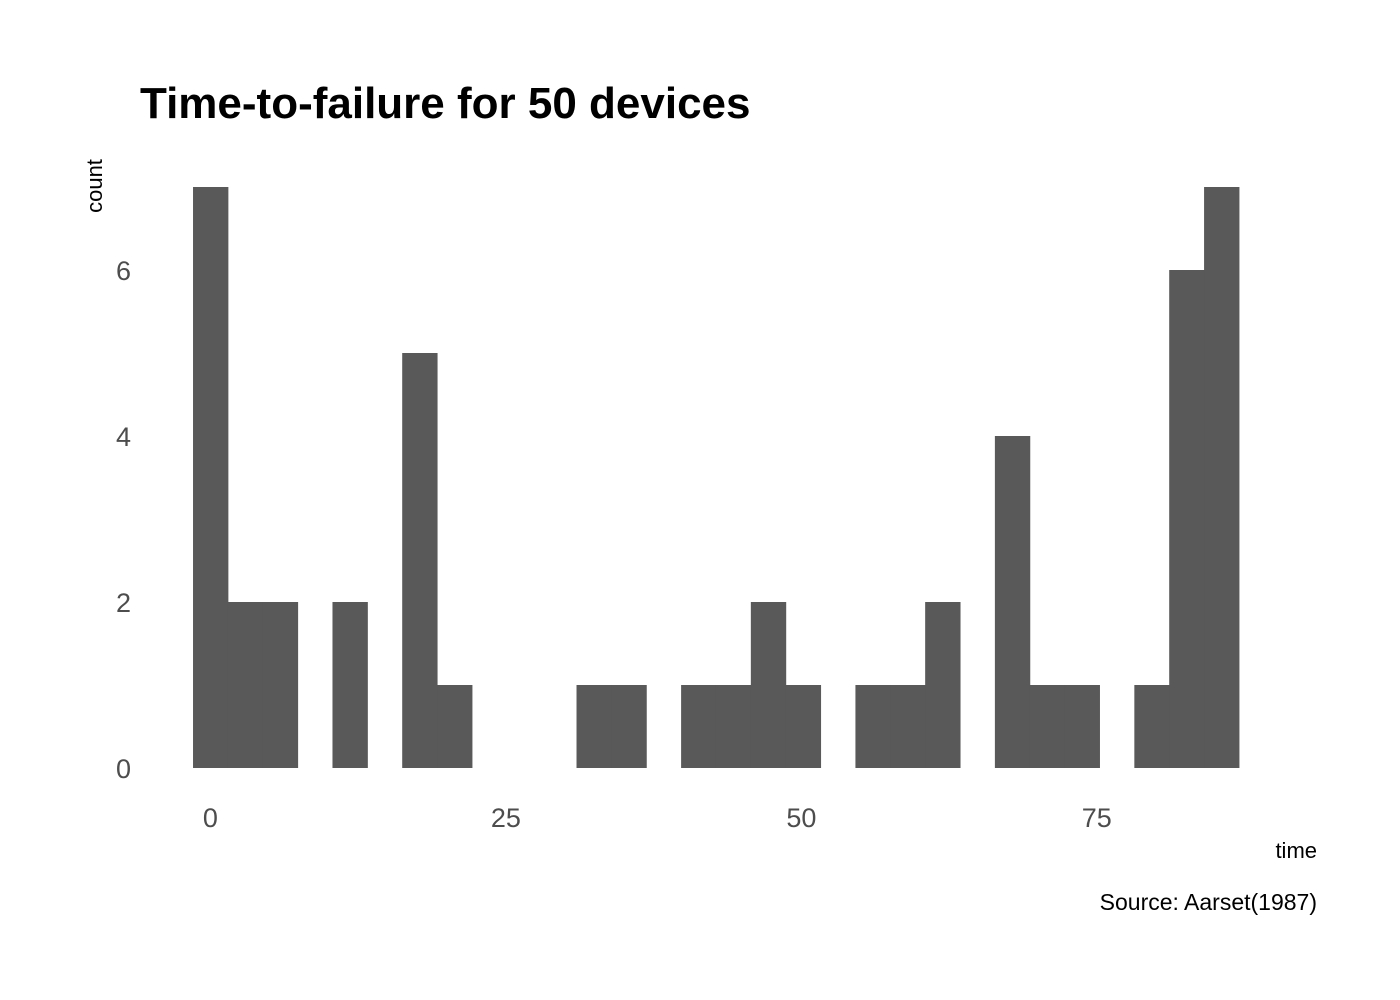  Describe the element at coordinates (123, 437) in the screenshot. I see `y-tick-label: 4` at that location.